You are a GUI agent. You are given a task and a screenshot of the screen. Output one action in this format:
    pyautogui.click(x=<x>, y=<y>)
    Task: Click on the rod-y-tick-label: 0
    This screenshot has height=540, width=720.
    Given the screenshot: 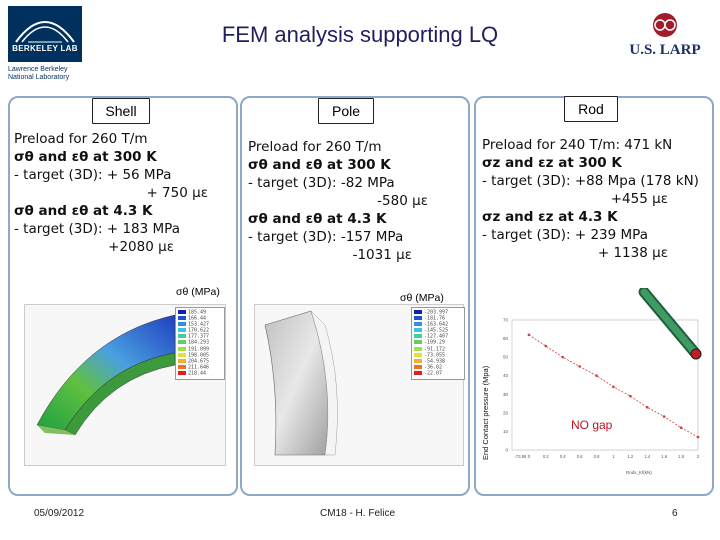 What is the action you would take?
    pyautogui.click(x=506, y=450)
    